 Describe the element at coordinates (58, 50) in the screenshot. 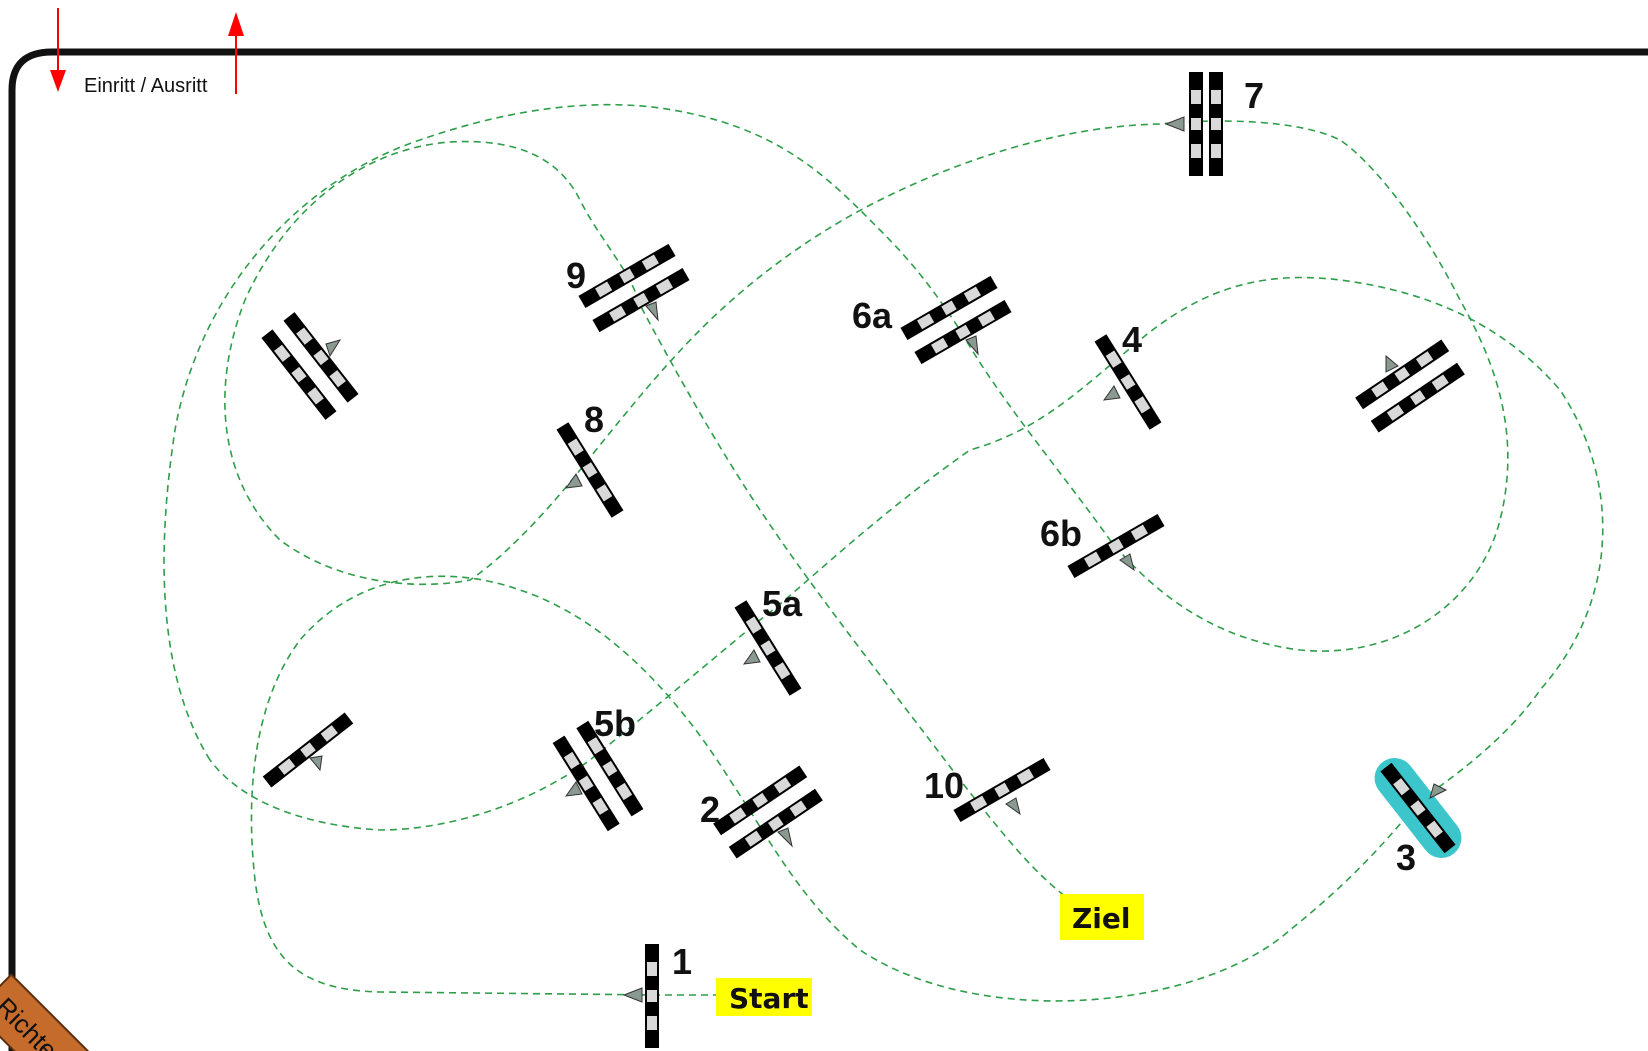

I see `entry-arrow-in` at that location.